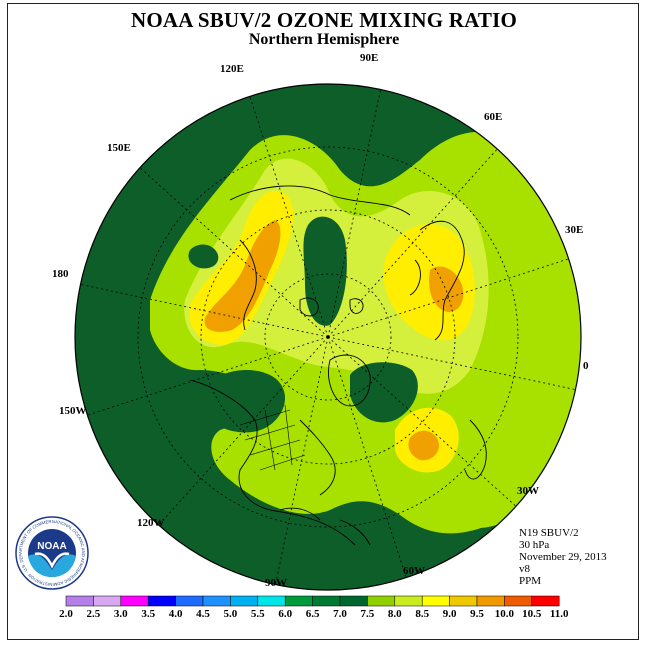 Image resolution: width=648 pixels, height=648 pixels. What do you see at coordinates (119, 148) in the screenshot?
I see `lon-label-150e: 150E` at bounding box center [119, 148].